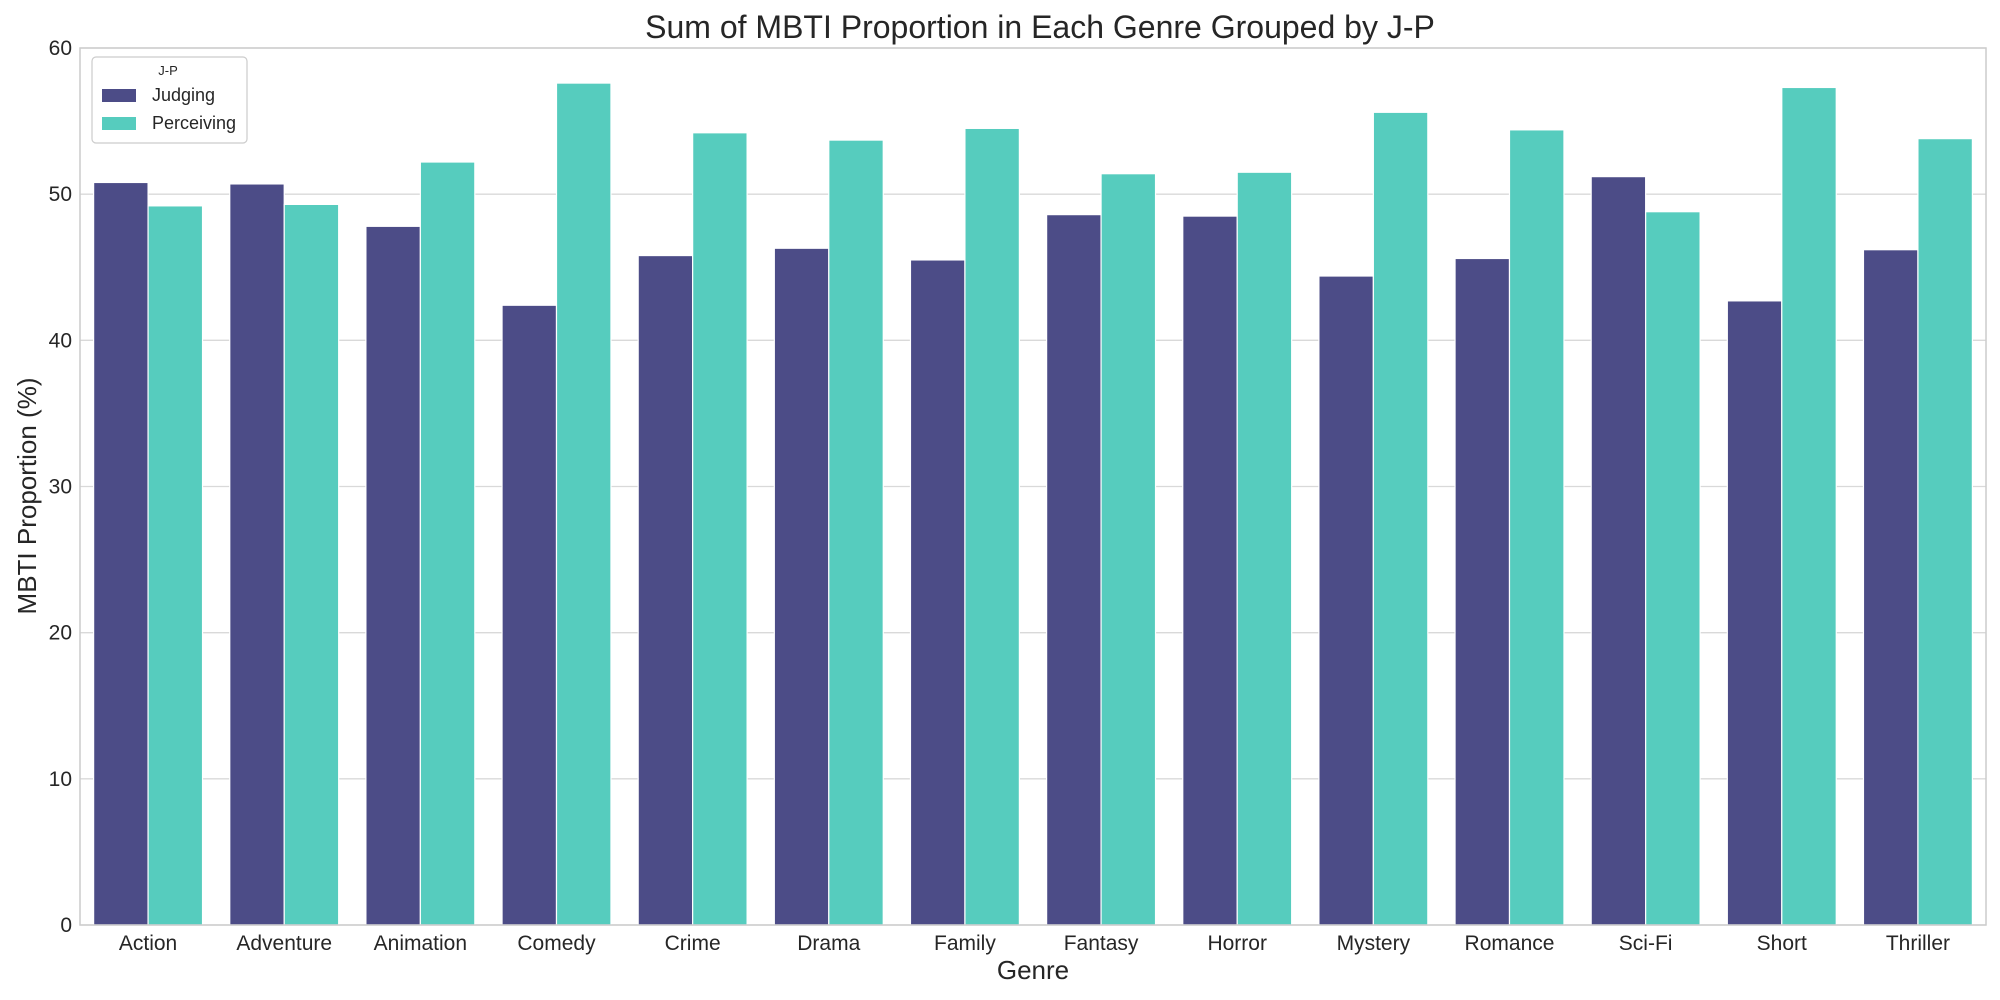 This screenshot has height=1000, width=2000. Describe the element at coordinates (311, 564) in the screenshot. I see `bar-perceiving-adventure` at that location.